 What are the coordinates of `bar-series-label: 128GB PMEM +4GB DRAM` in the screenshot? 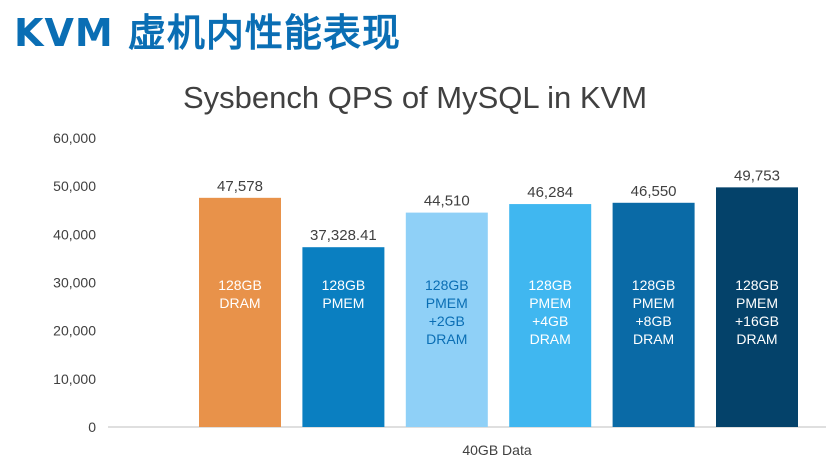 It's located at (550, 312).